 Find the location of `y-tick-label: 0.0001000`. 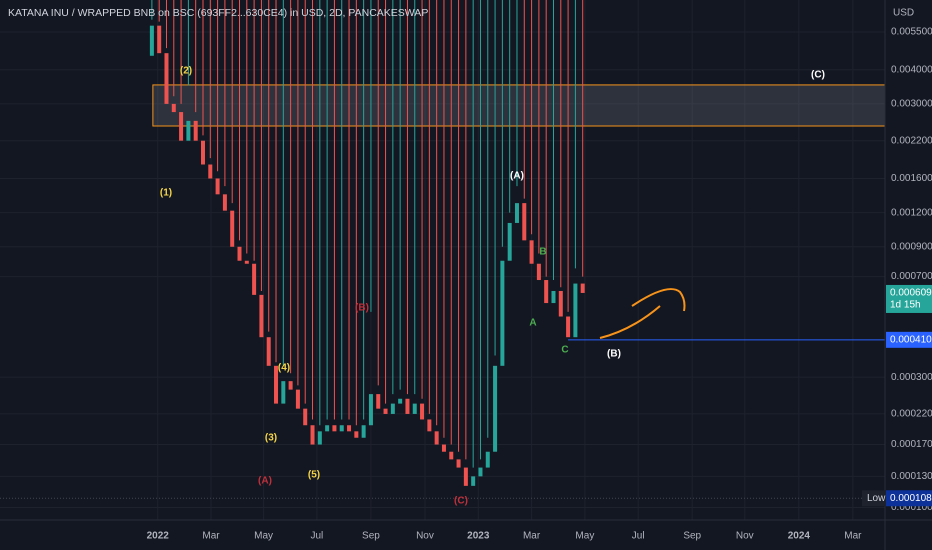

y-tick-label: 0.0001000 is located at coordinates (911, 507).